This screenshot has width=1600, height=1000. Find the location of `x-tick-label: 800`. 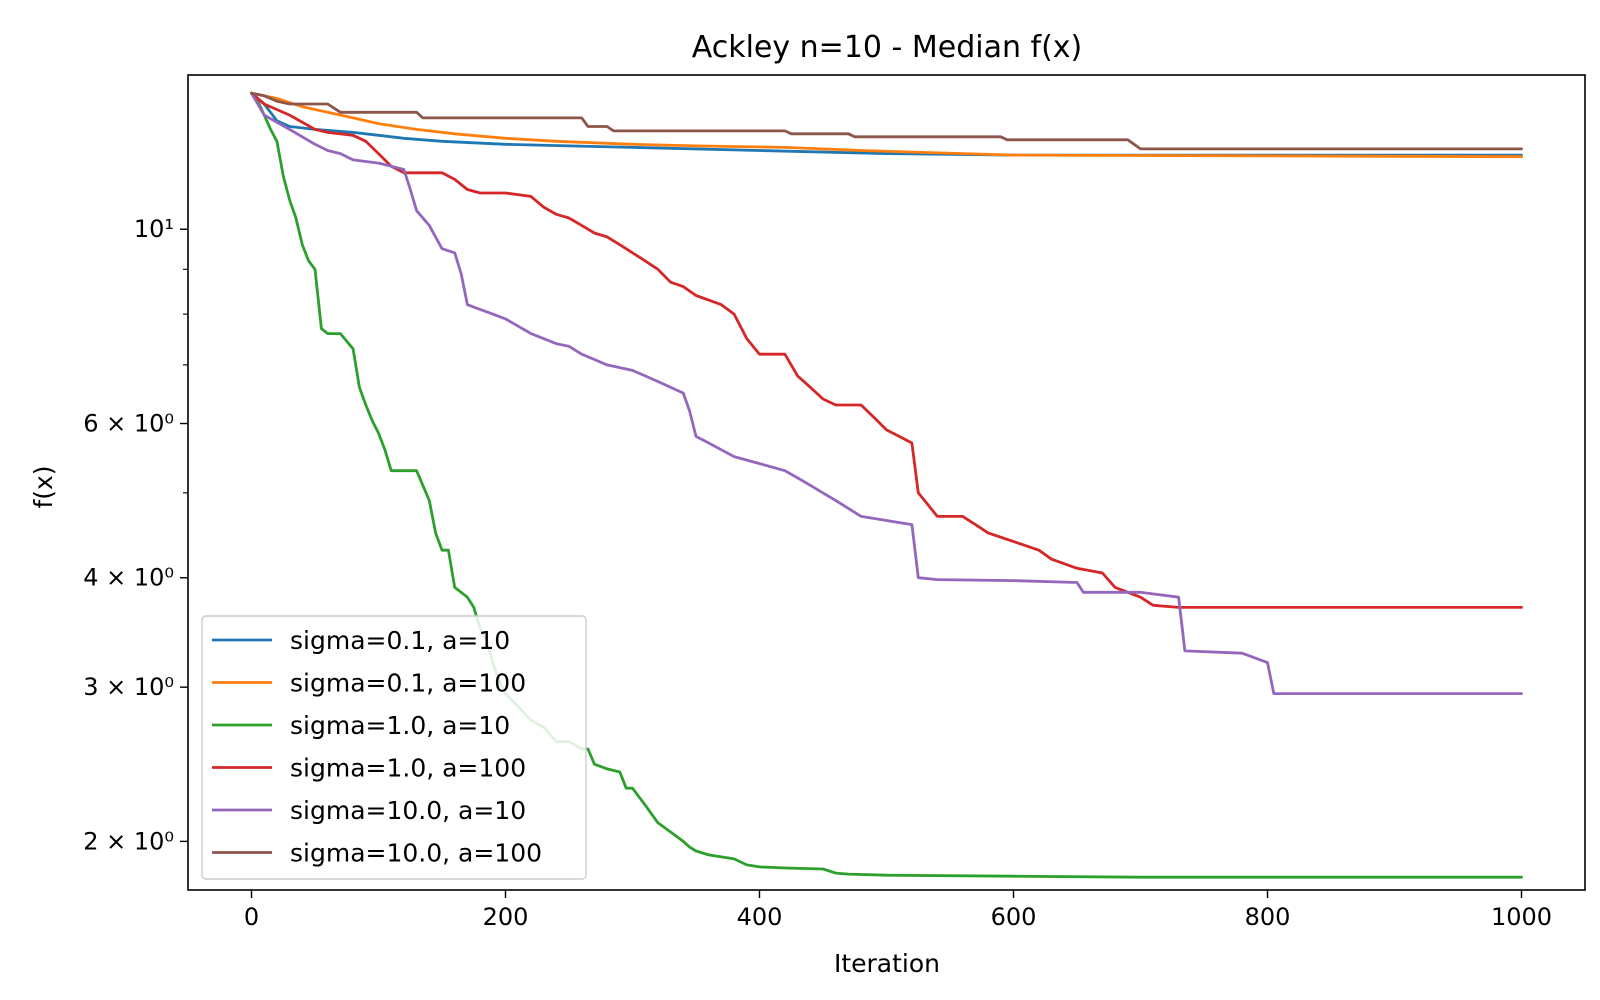

x-tick-label: 800 is located at coordinates (1268, 917).